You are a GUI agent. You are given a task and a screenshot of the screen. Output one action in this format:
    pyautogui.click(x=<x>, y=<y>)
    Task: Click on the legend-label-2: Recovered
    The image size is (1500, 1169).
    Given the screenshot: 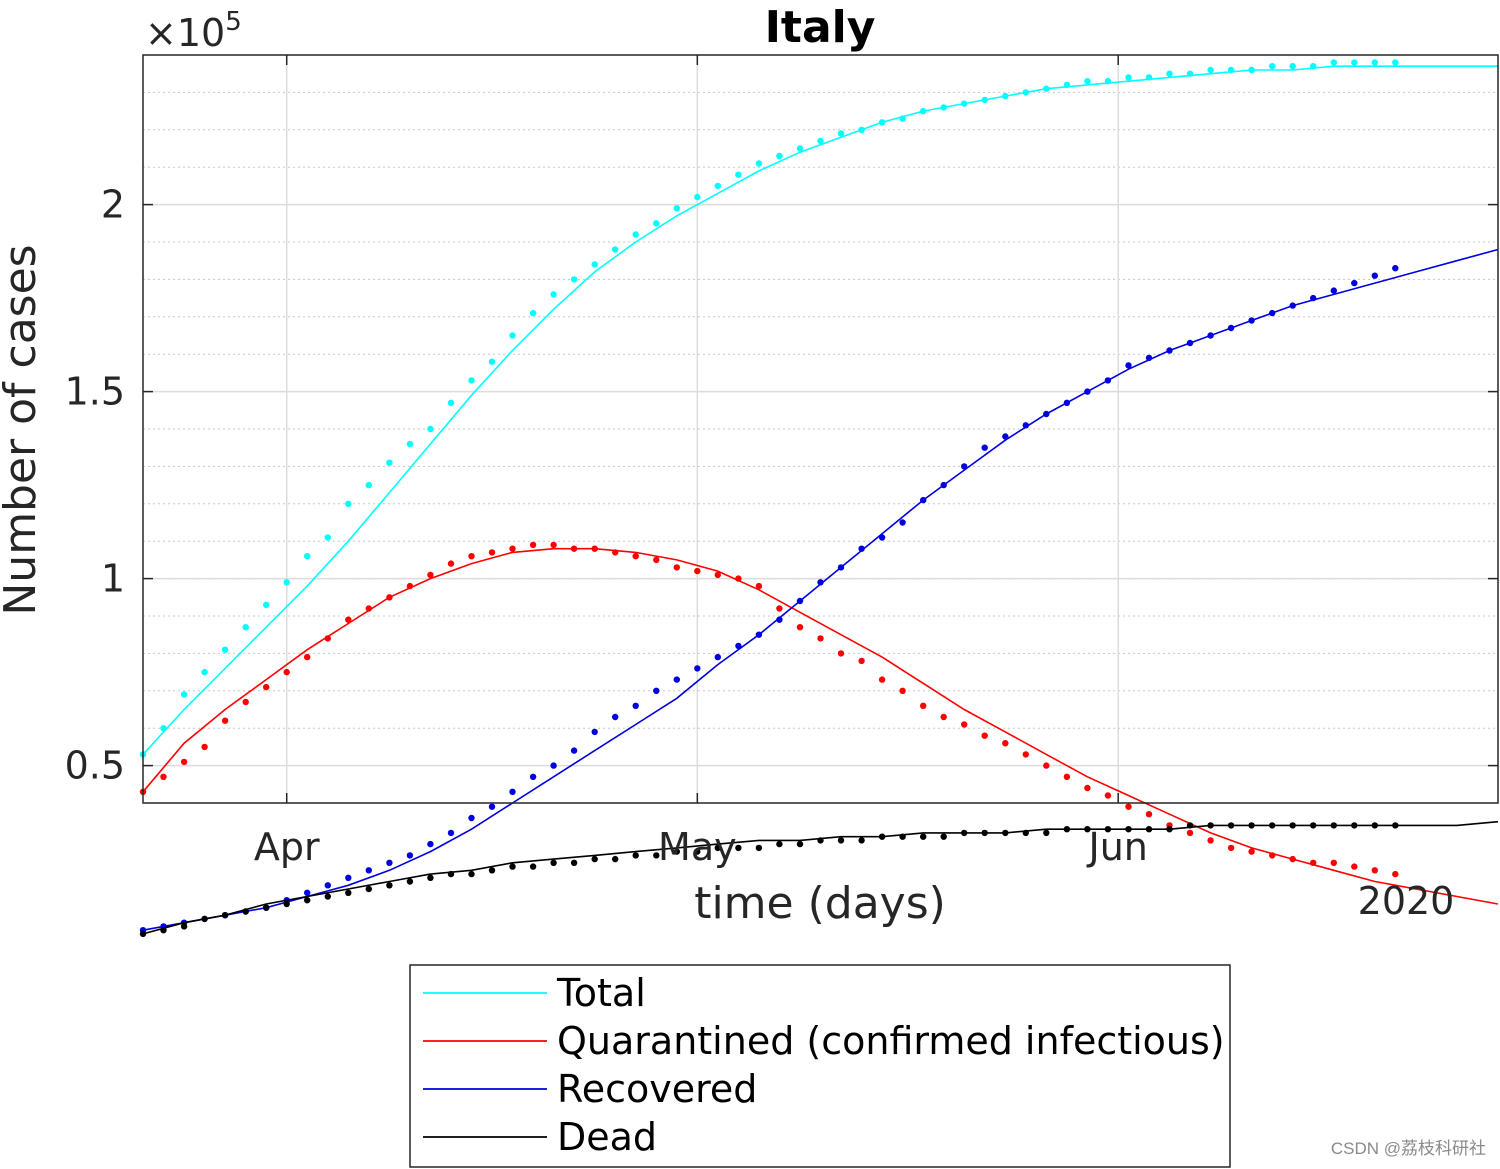 What is the action you would take?
    pyautogui.click(x=657, y=1089)
    